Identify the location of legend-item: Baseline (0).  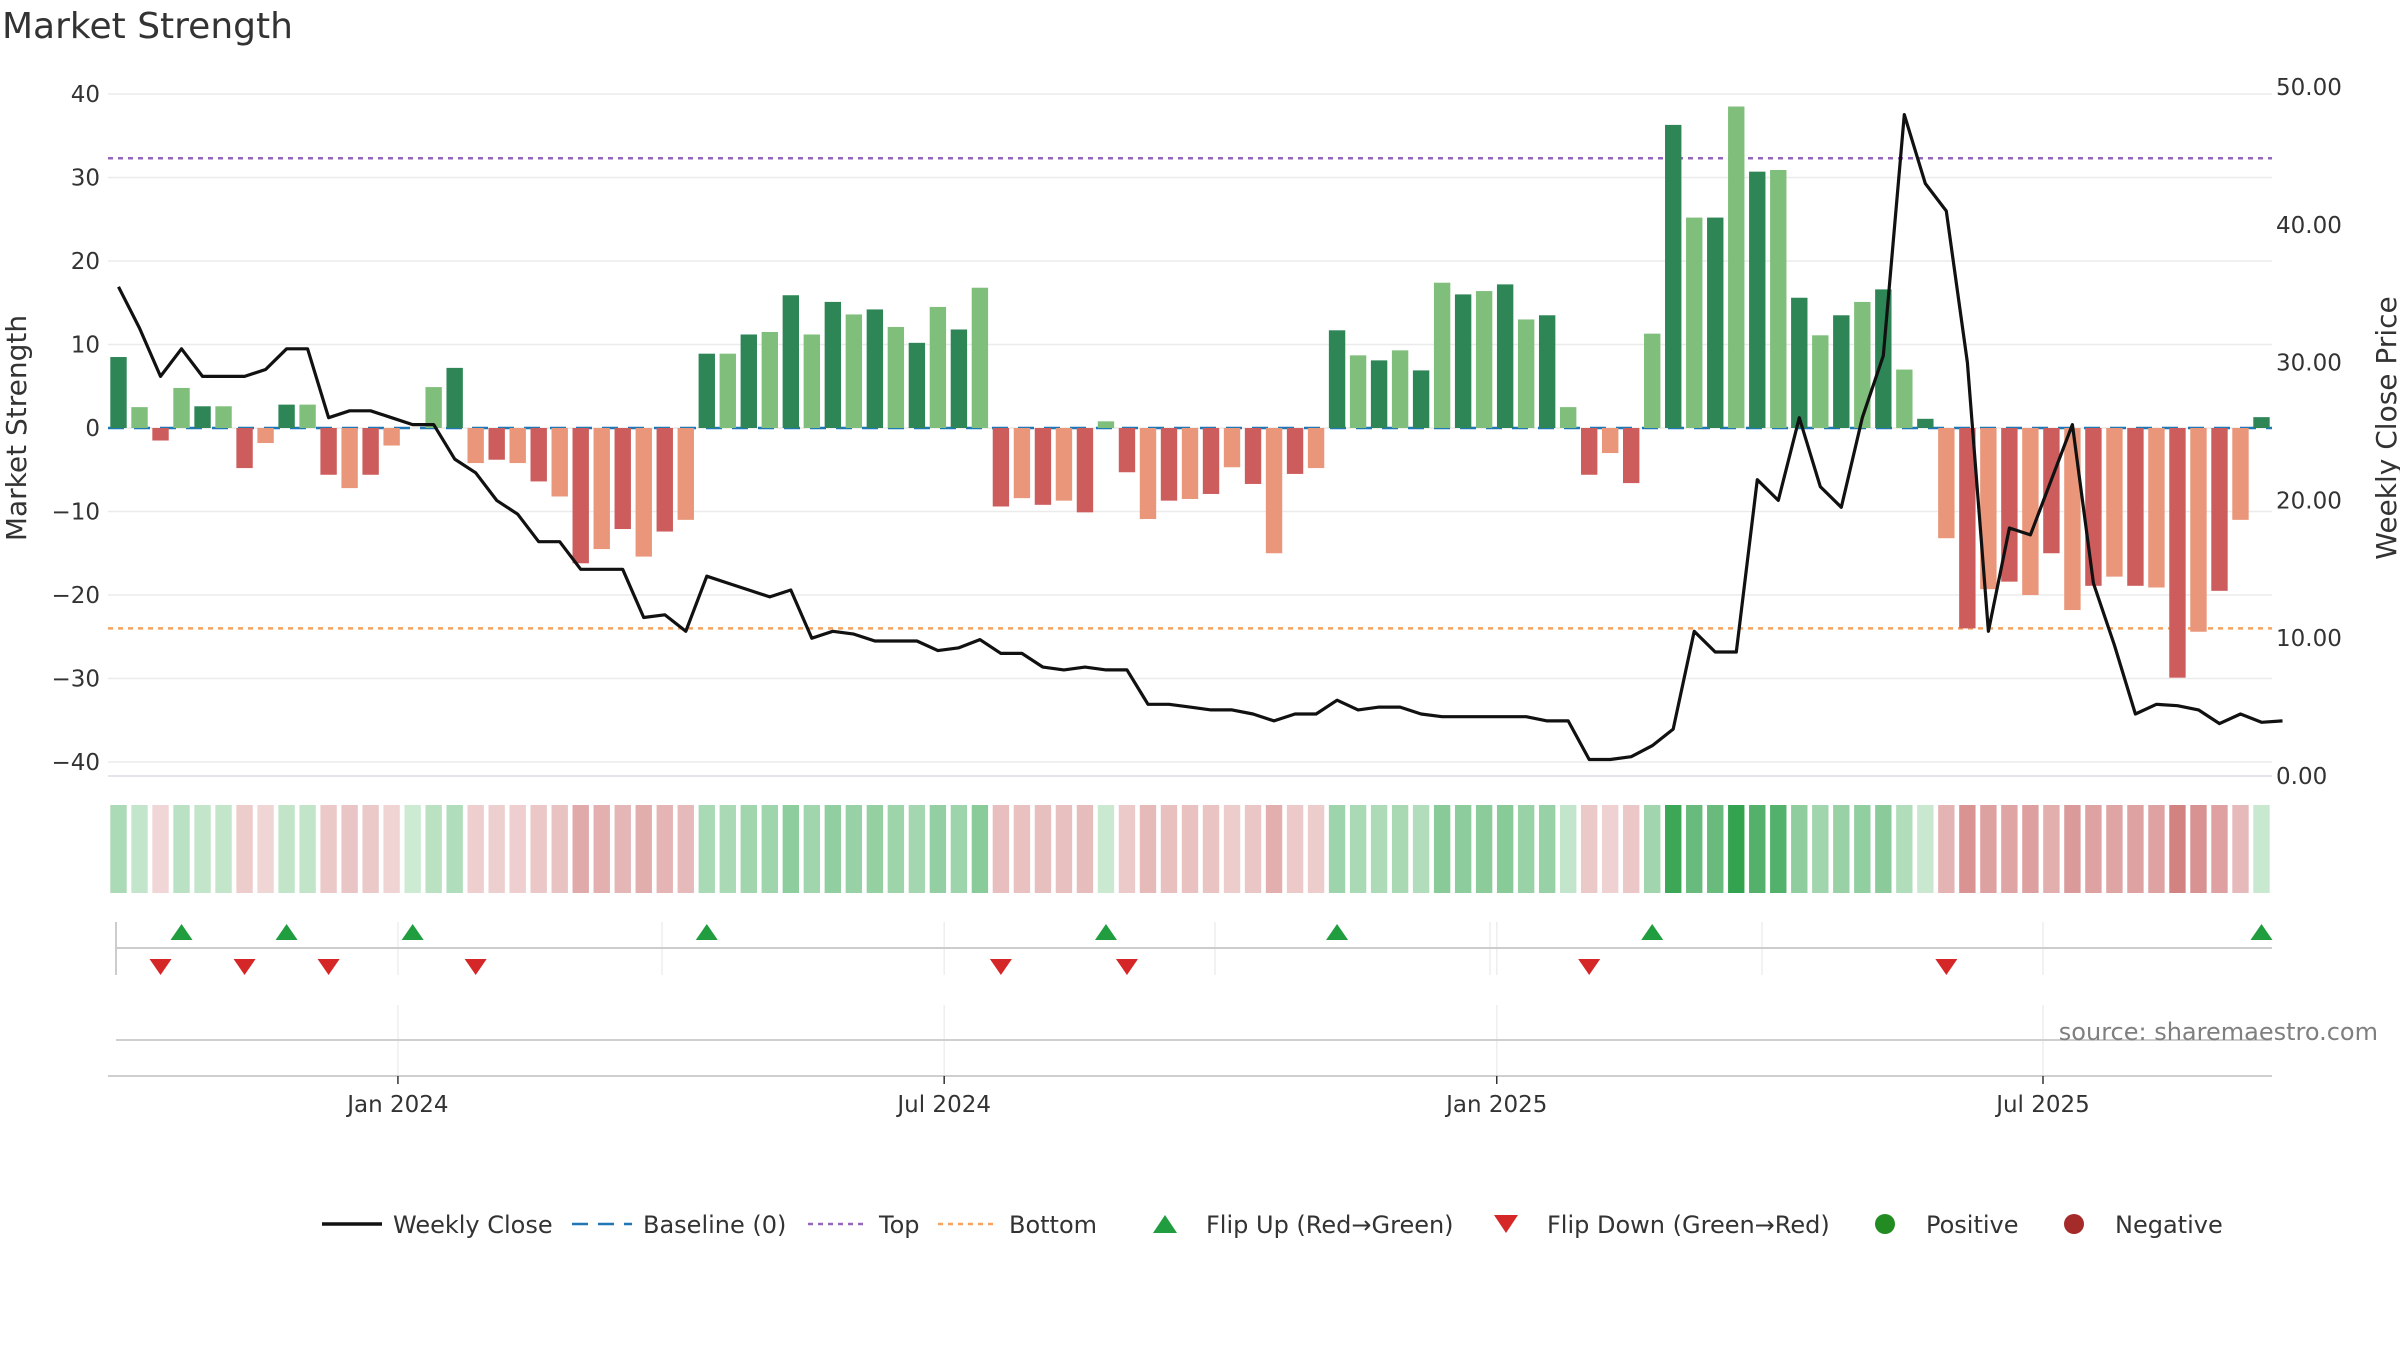
(679, 1225).